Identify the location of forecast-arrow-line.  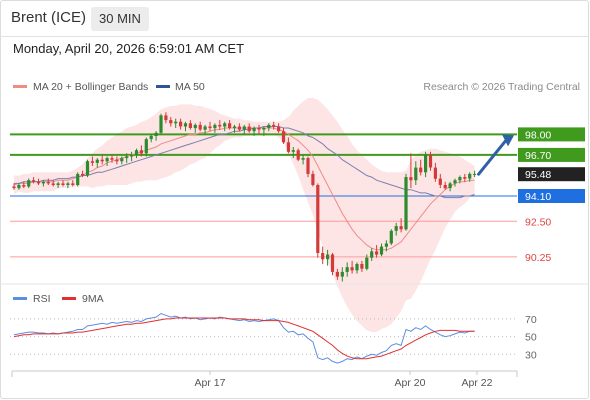
(492, 157).